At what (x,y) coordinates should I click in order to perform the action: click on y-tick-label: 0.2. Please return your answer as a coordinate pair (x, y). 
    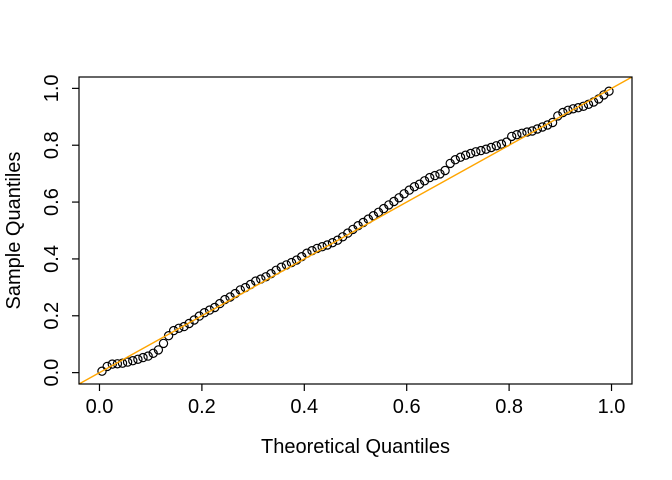
    Looking at the image, I should click on (52, 316).